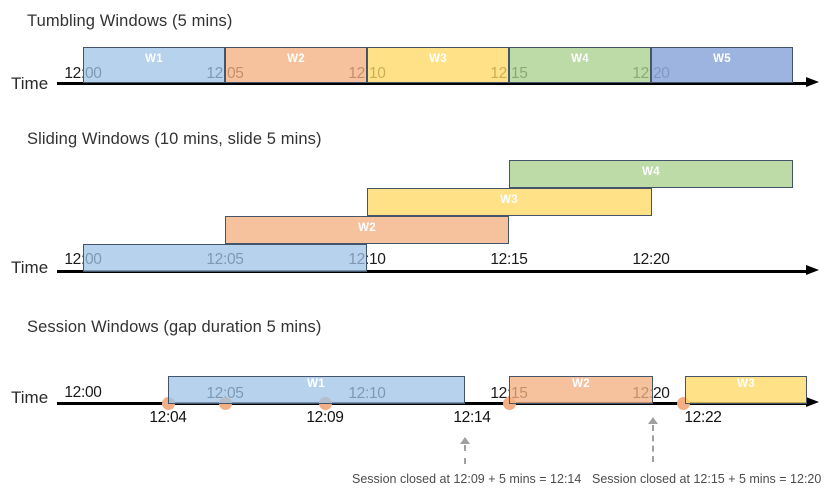 Image resolution: width=829 pixels, height=498 pixels. I want to click on sliding-section-title: Sliding Windows (10 mins, slide 5 mins), so click(174, 139).